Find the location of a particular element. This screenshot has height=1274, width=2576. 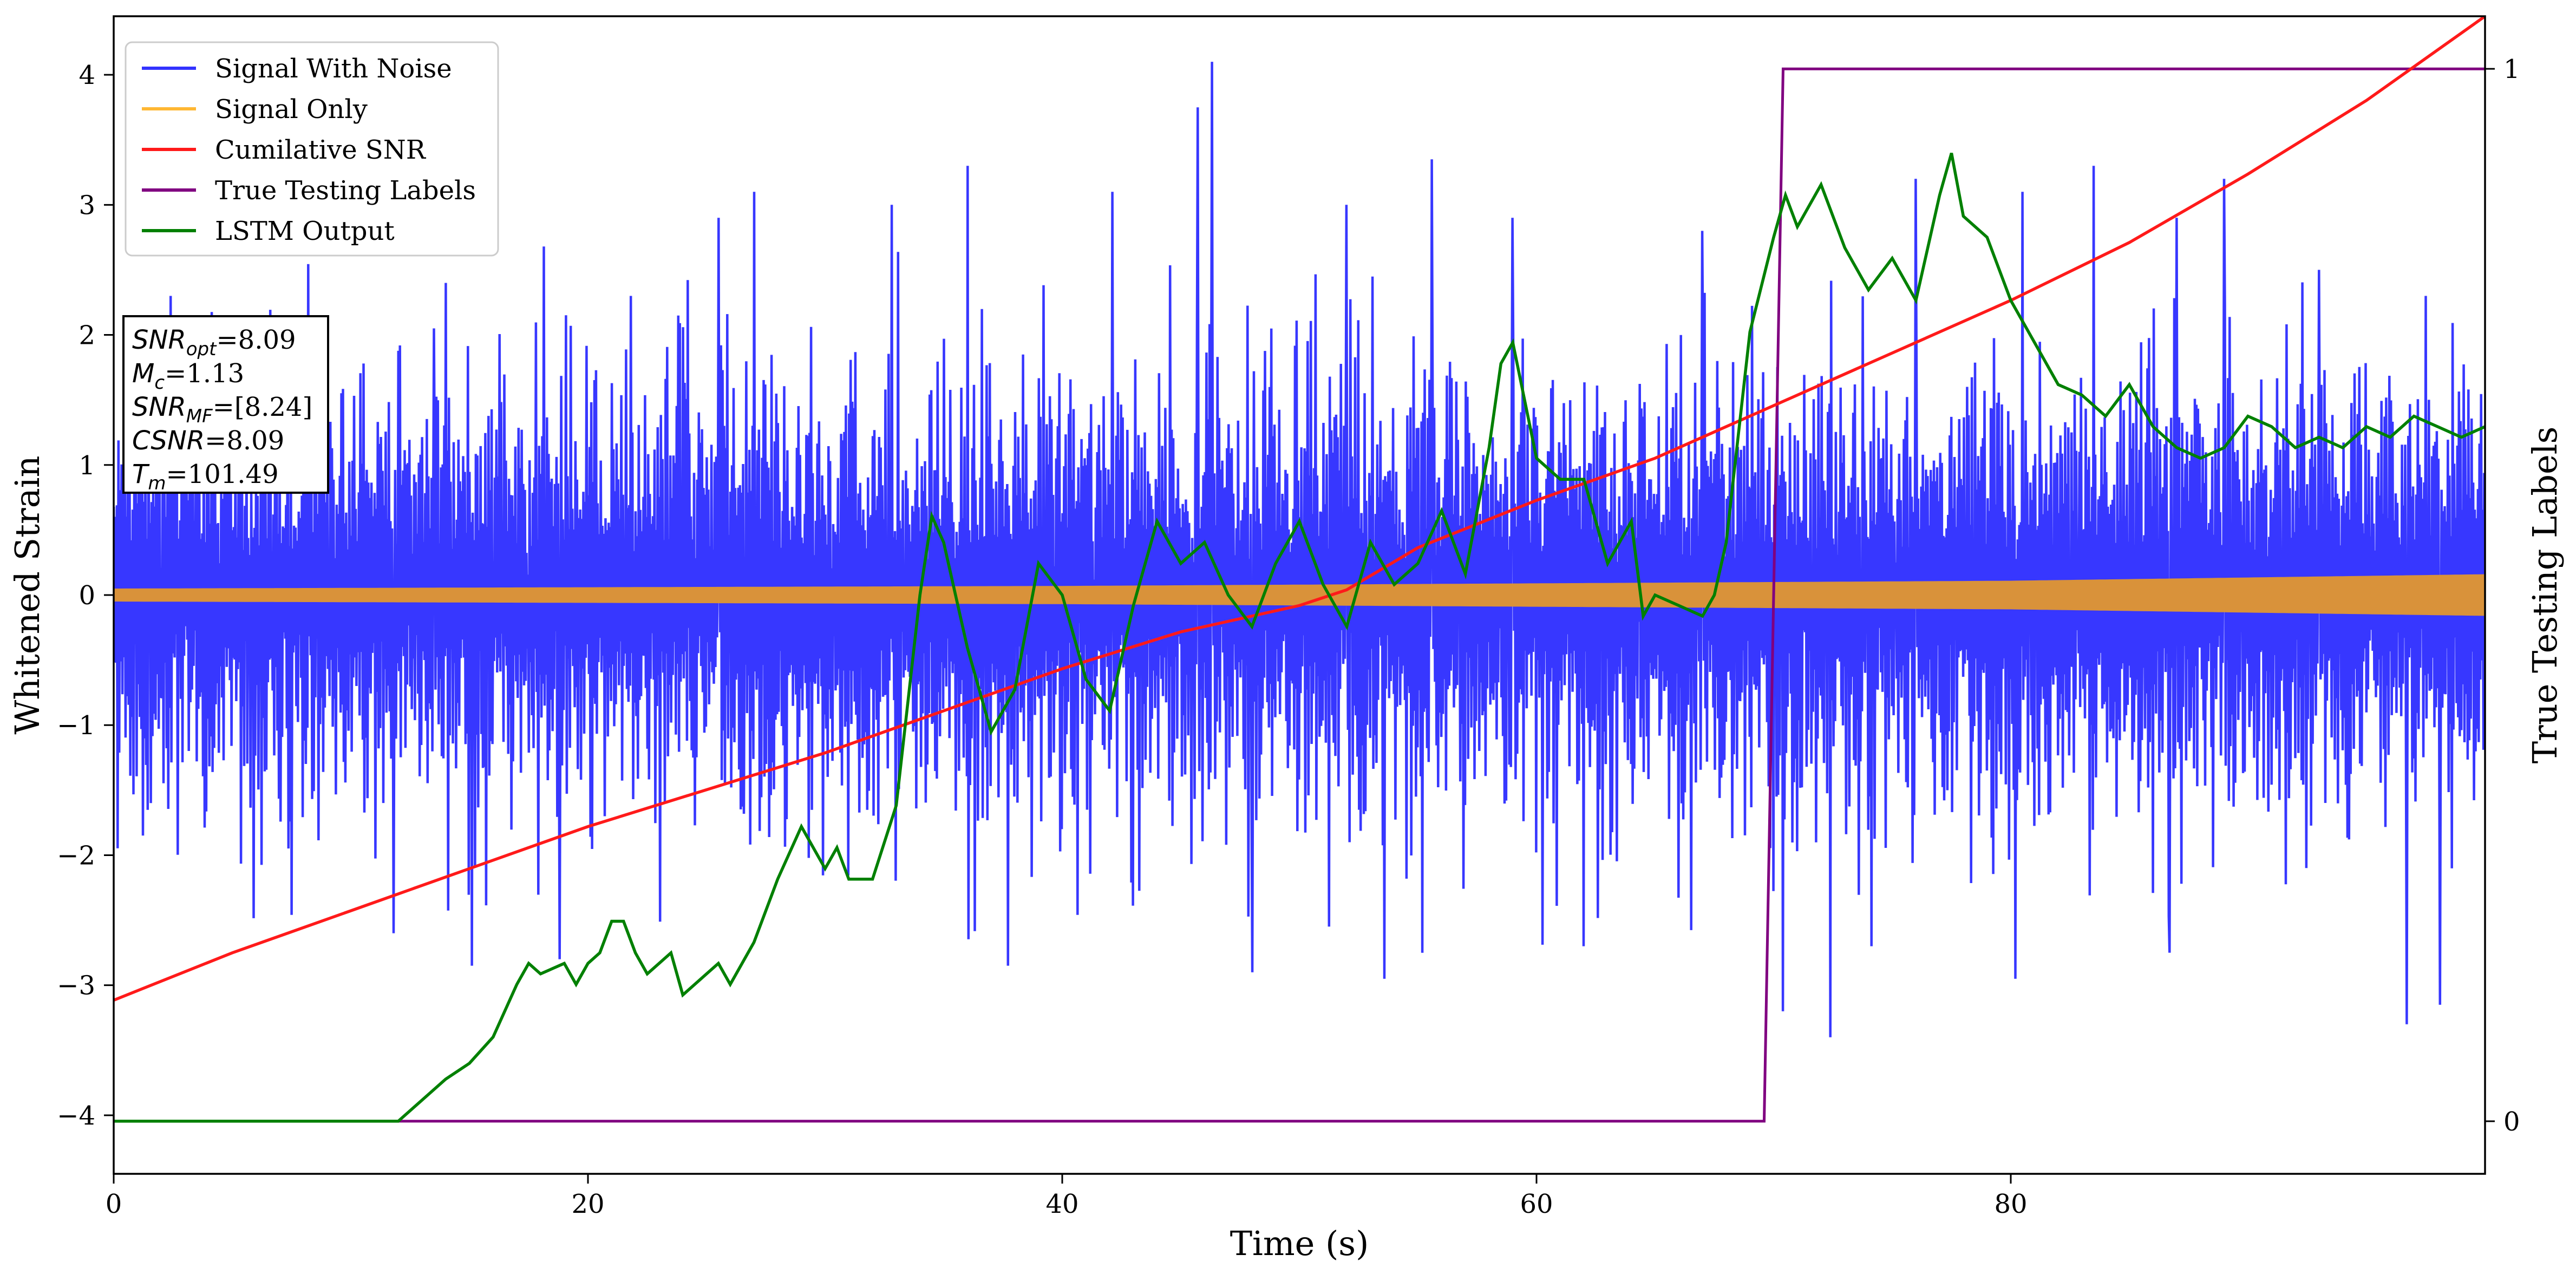

x-tick-label: 60 is located at coordinates (1536, 1204).